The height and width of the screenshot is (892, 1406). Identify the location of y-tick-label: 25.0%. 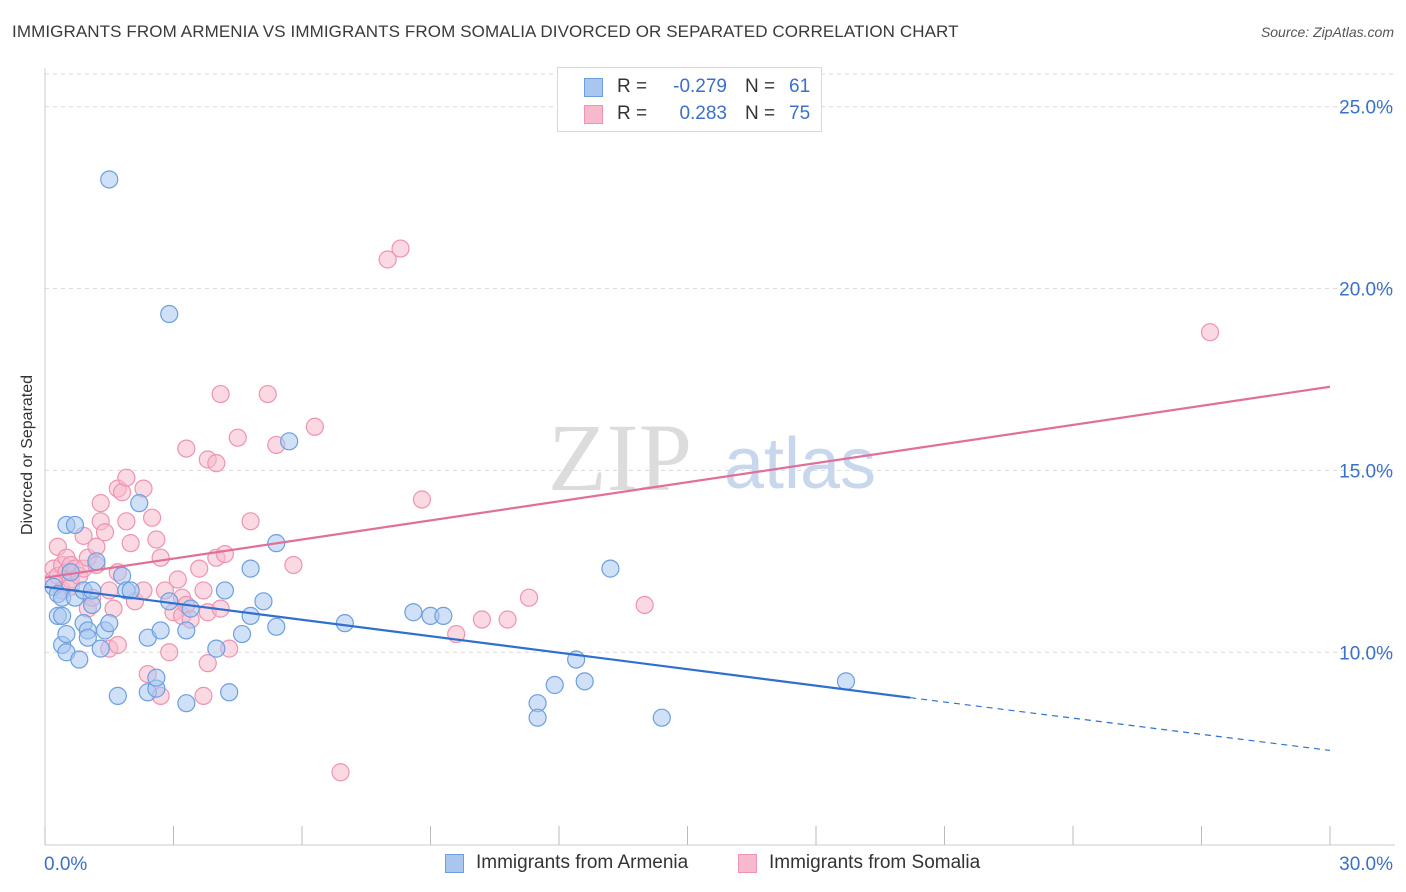
(1366, 108).